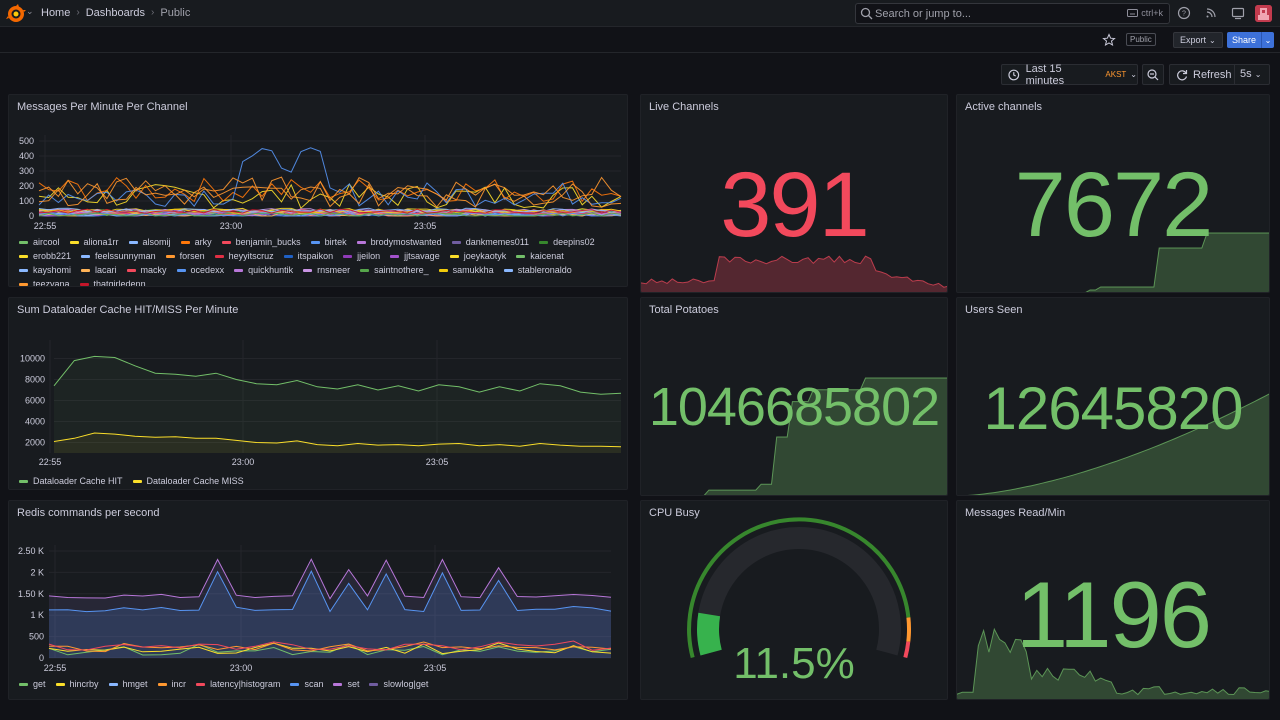 The height and width of the screenshot is (720, 1280). I want to click on legend-item: rnsmeer, so click(326, 270).